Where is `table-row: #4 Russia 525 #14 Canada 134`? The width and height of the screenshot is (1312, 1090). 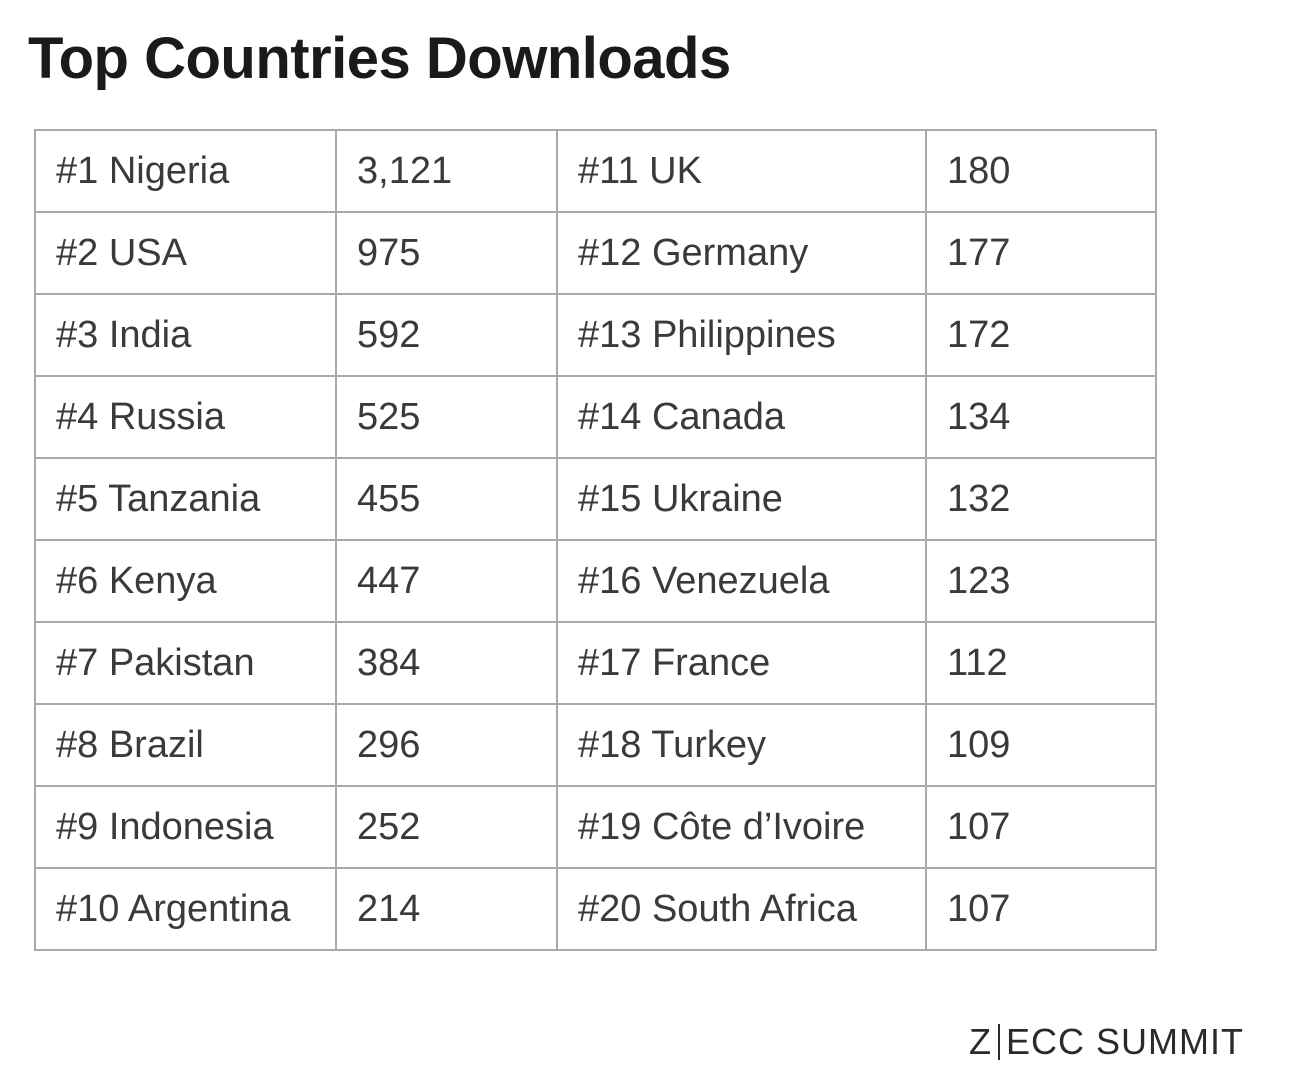 table-row: #4 Russia 525 #14 Canada 134 is located at coordinates (595, 417).